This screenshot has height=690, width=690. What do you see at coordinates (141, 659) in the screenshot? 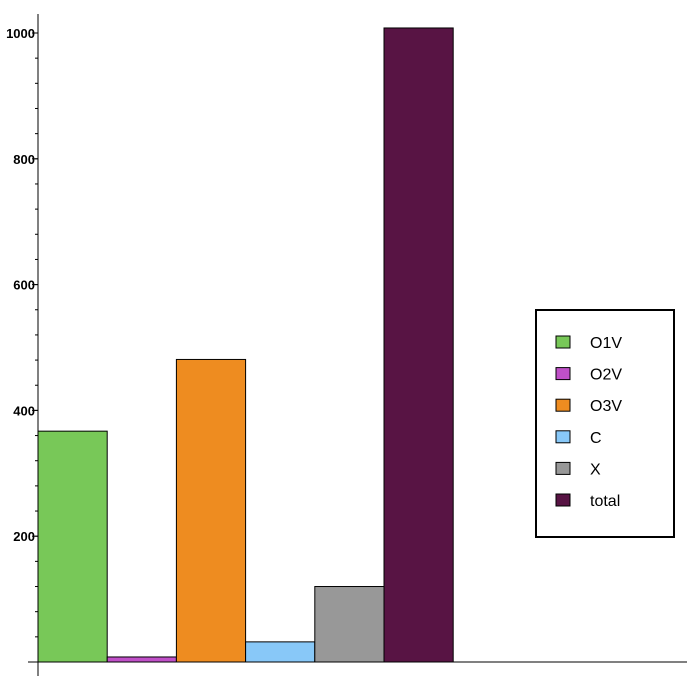
I see `bar-o2v` at bounding box center [141, 659].